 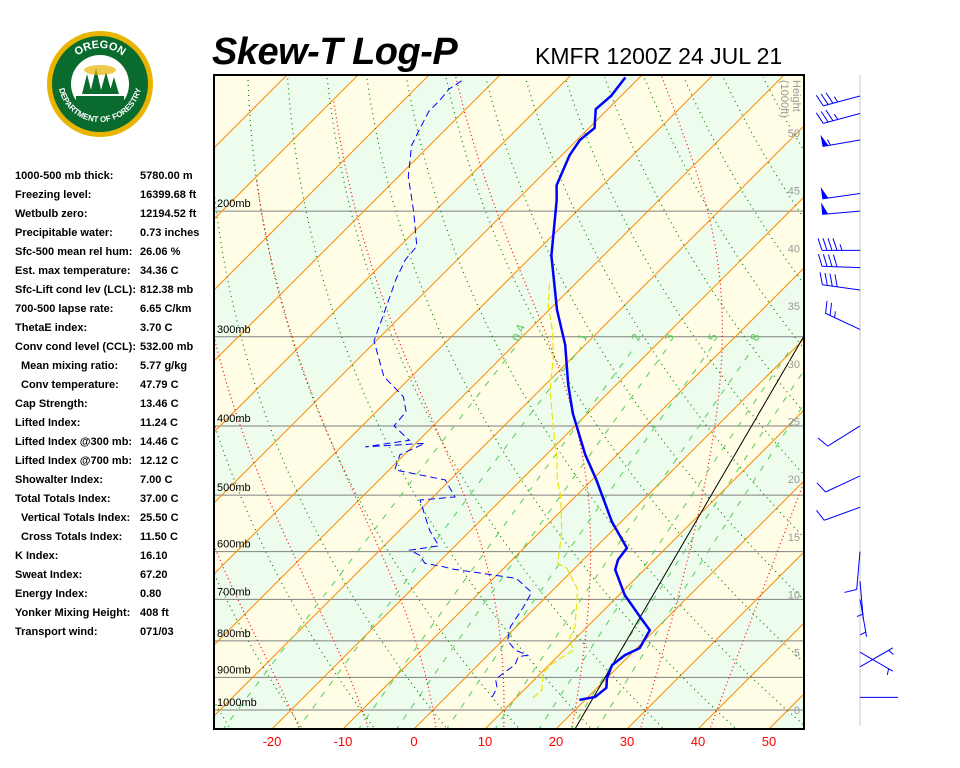 I want to click on stat-label: Transport wind:, so click(x=56, y=632).